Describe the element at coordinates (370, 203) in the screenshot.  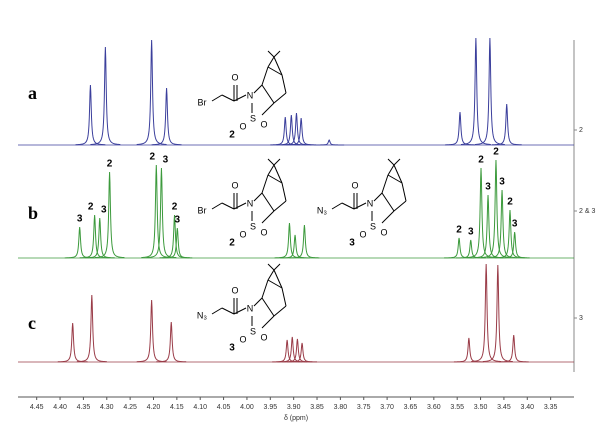
I see `atom: N` at that location.